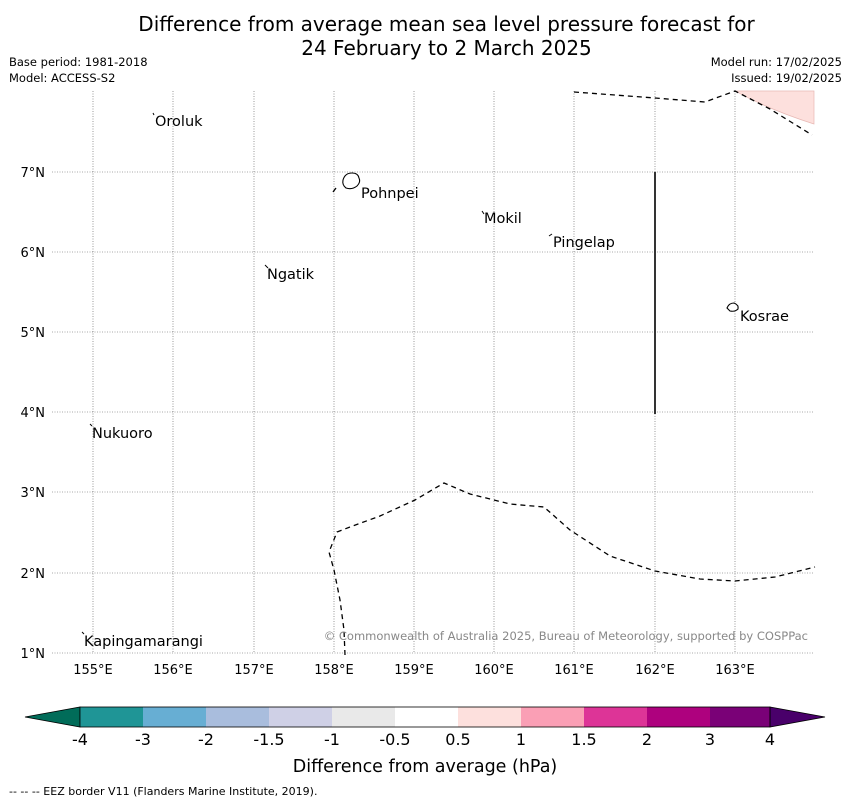 The height and width of the screenshot is (804, 850). What do you see at coordinates (179, 122) in the screenshot?
I see `place-oroluk: Oroluk` at bounding box center [179, 122].